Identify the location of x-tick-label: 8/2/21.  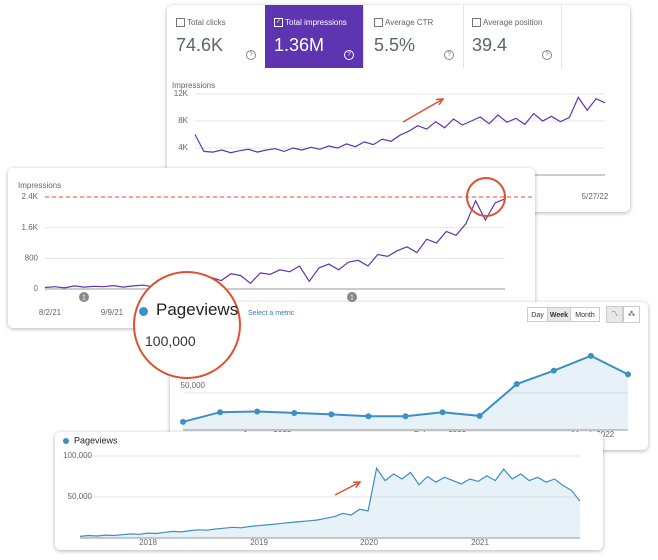
(50, 312).